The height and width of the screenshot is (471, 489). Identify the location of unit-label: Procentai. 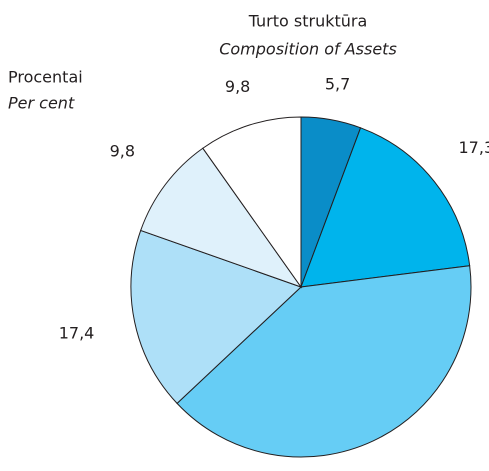
(45, 77).